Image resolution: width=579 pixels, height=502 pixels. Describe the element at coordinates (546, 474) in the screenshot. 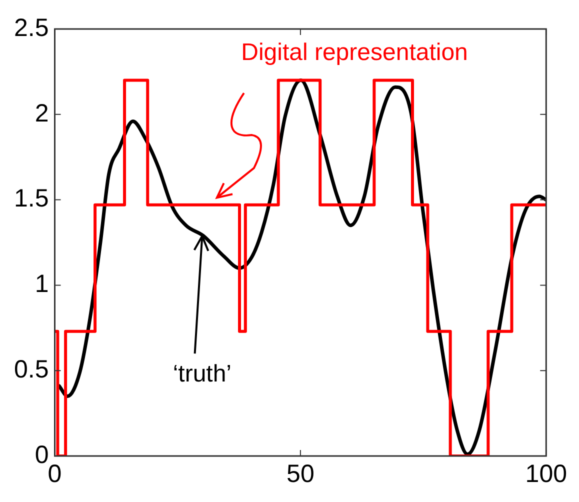

I see `x-tick-label: 100` at that location.